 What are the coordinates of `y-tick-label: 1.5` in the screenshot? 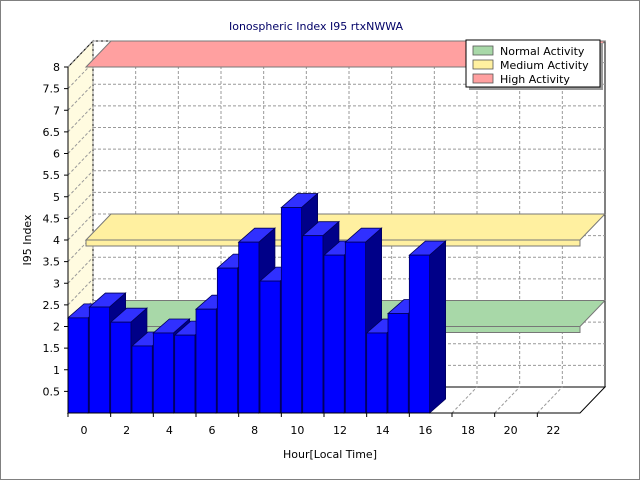 It's located at (52, 348).